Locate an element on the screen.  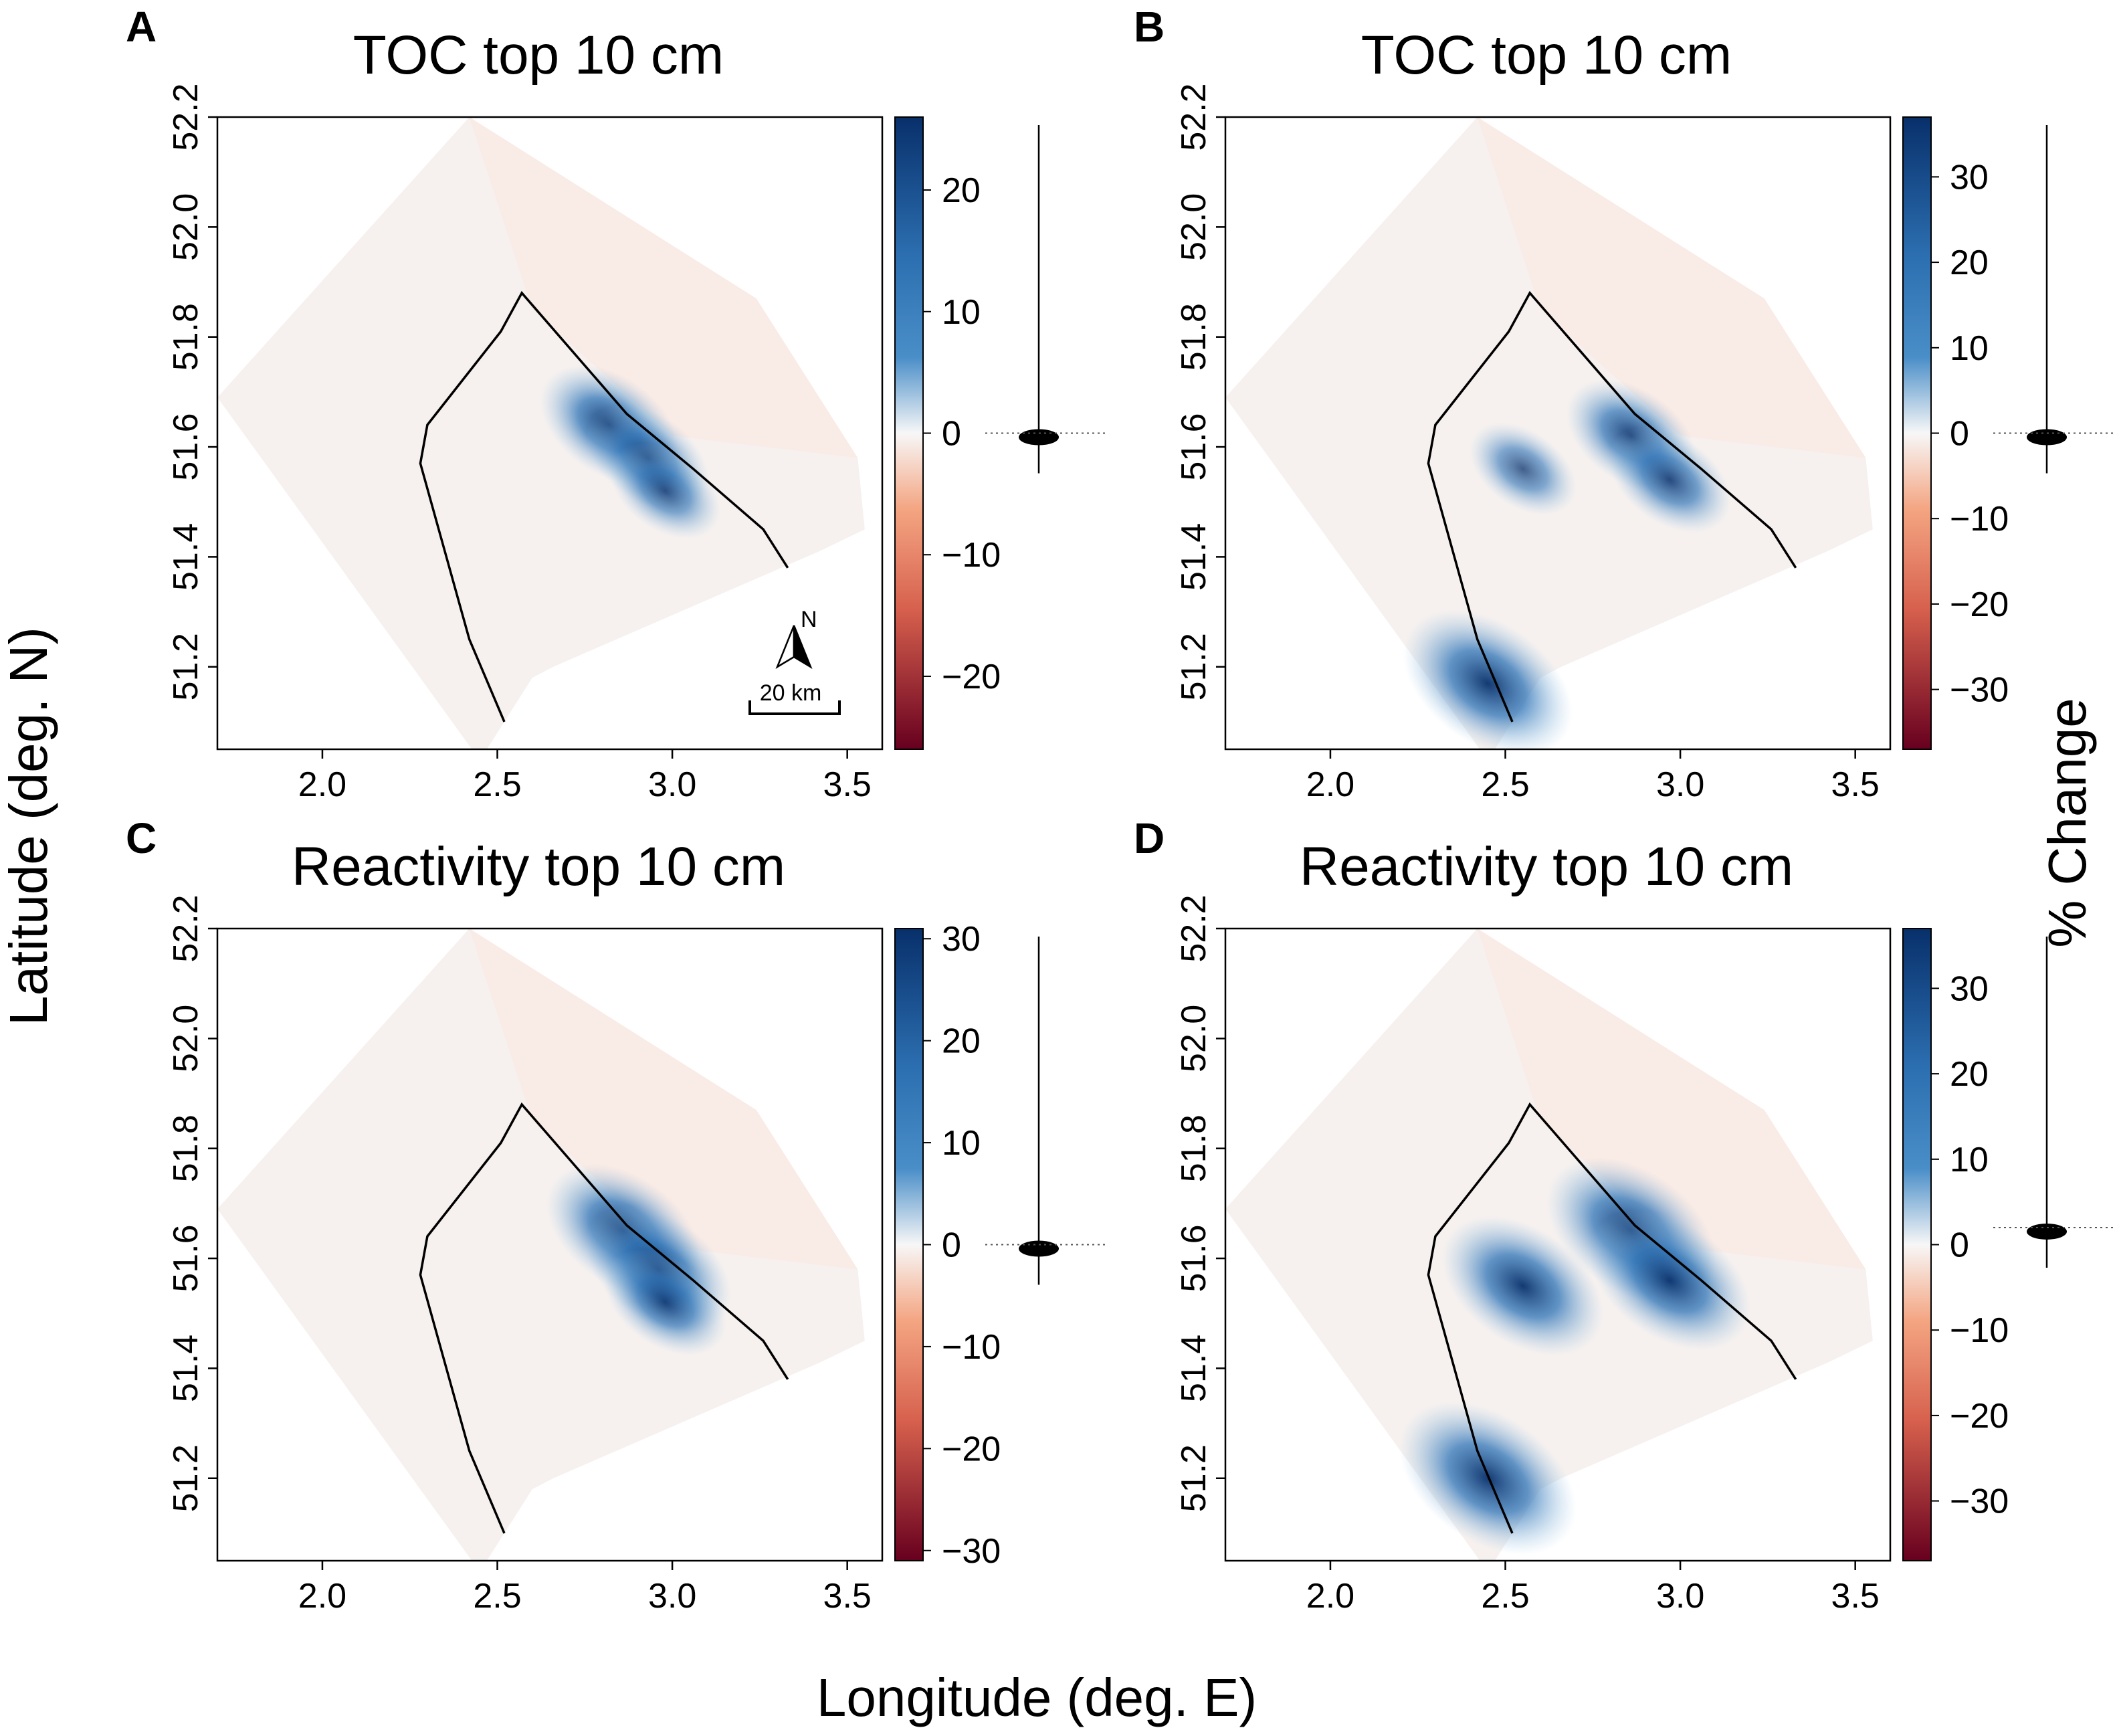
scale-label: 20 km is located at coordinates (791, 693).